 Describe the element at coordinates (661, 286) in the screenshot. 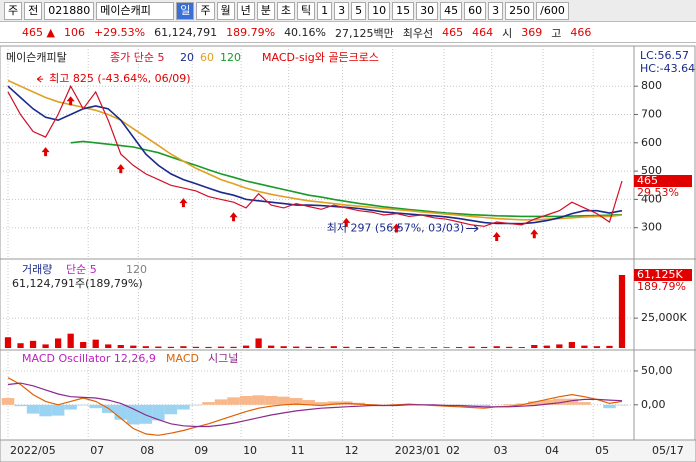

I see `last-volume-change: 189.79%` at that location.